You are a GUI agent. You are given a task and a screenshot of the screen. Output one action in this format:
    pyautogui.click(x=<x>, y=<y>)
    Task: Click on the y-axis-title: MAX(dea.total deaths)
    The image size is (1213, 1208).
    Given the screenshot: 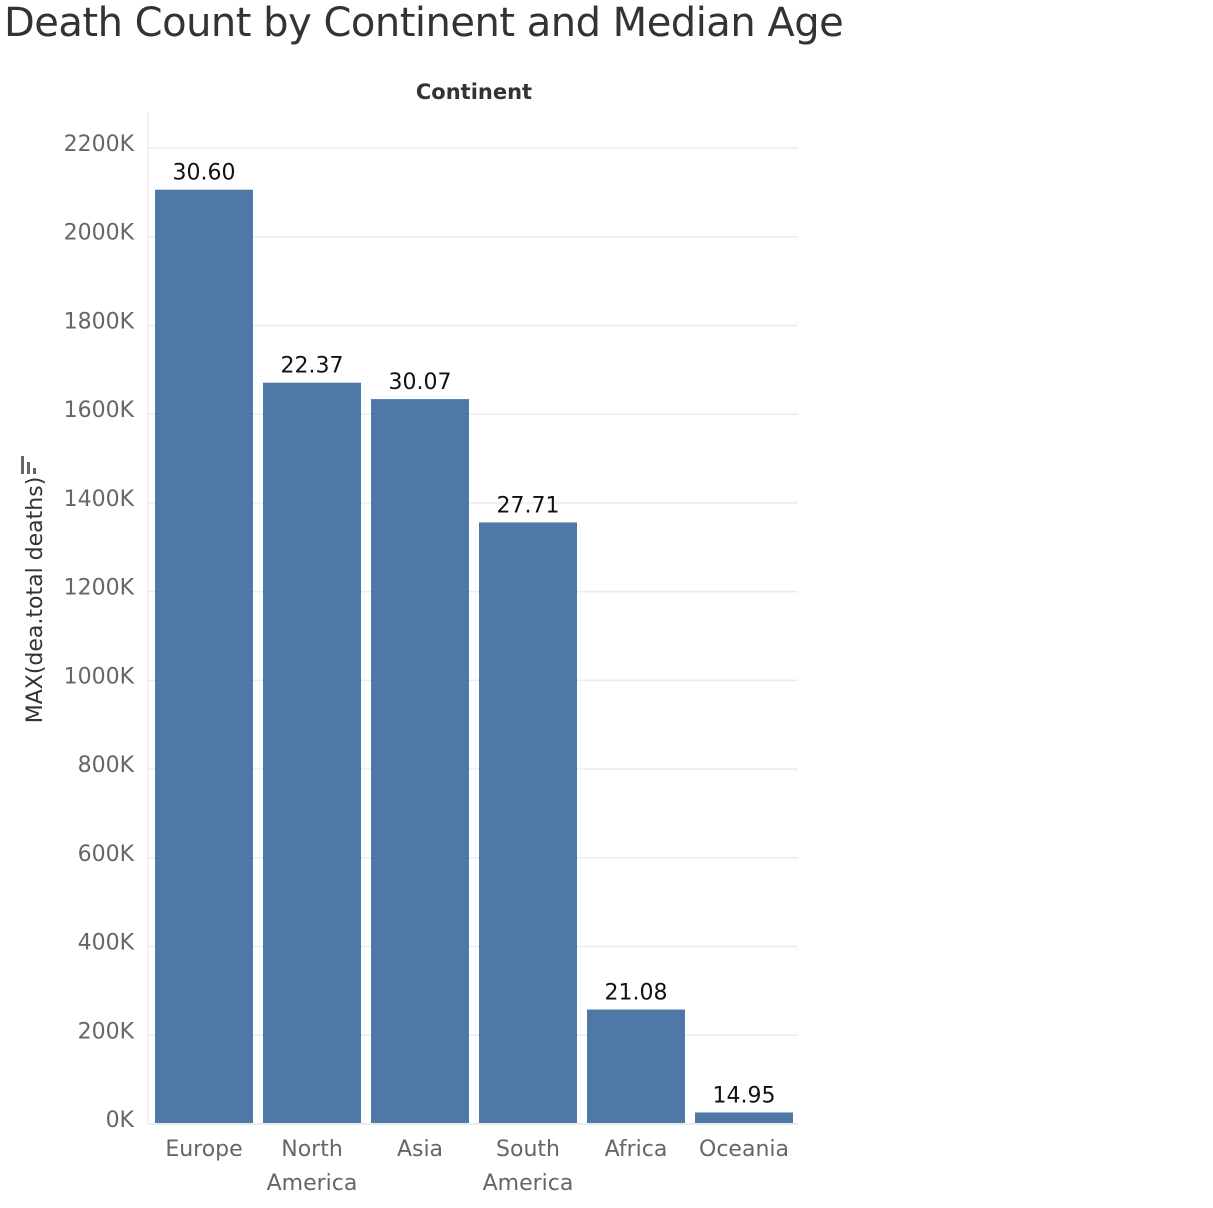 What is the action you would take?
    pyautogui.click(x=35, y=600)
    